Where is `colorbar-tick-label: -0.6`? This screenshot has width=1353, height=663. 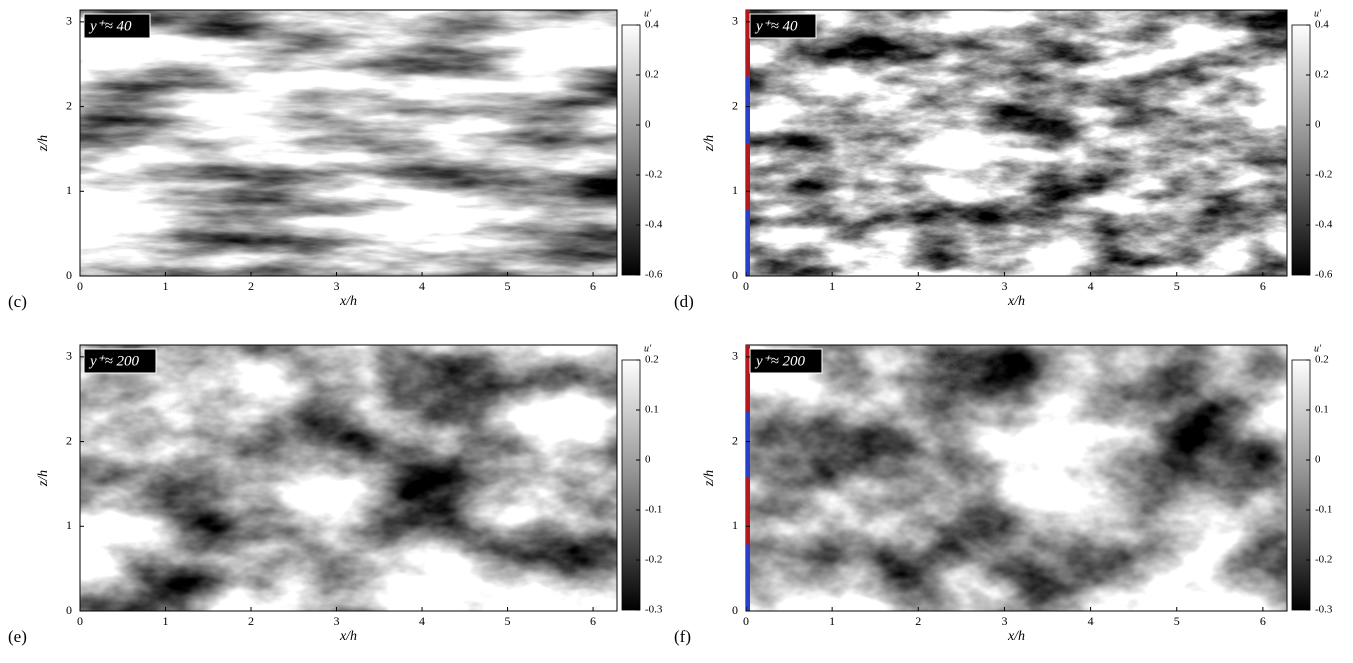
colorbar-tick-label: -0.6 is located at coordinates (654, 275).